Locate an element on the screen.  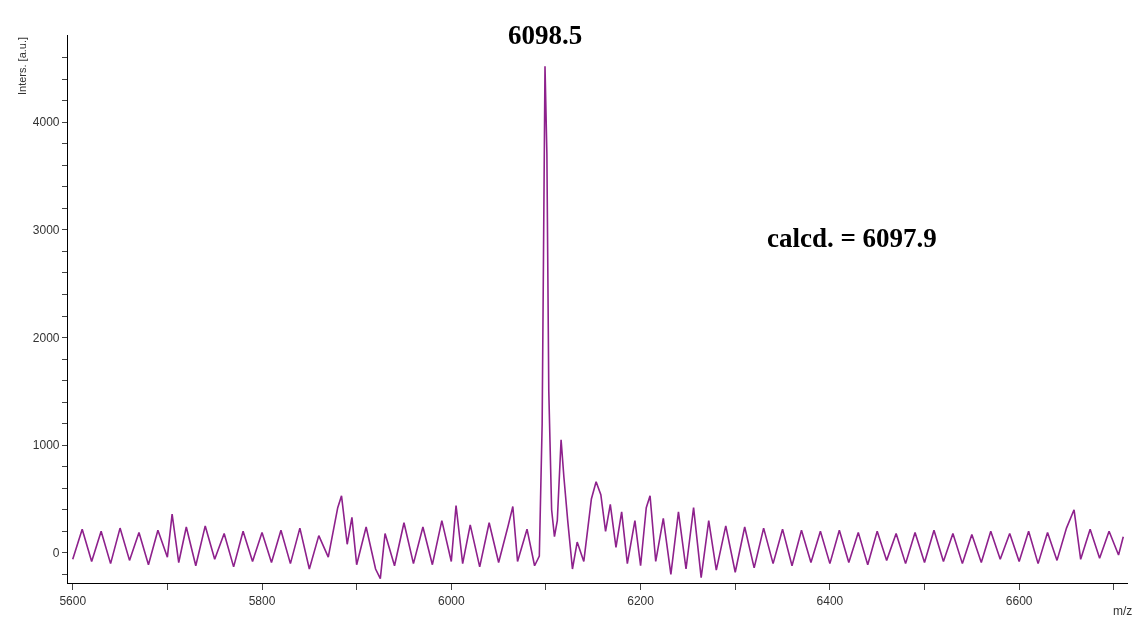
x-tick-label: 6600 is located at coordinates (1019, 600).